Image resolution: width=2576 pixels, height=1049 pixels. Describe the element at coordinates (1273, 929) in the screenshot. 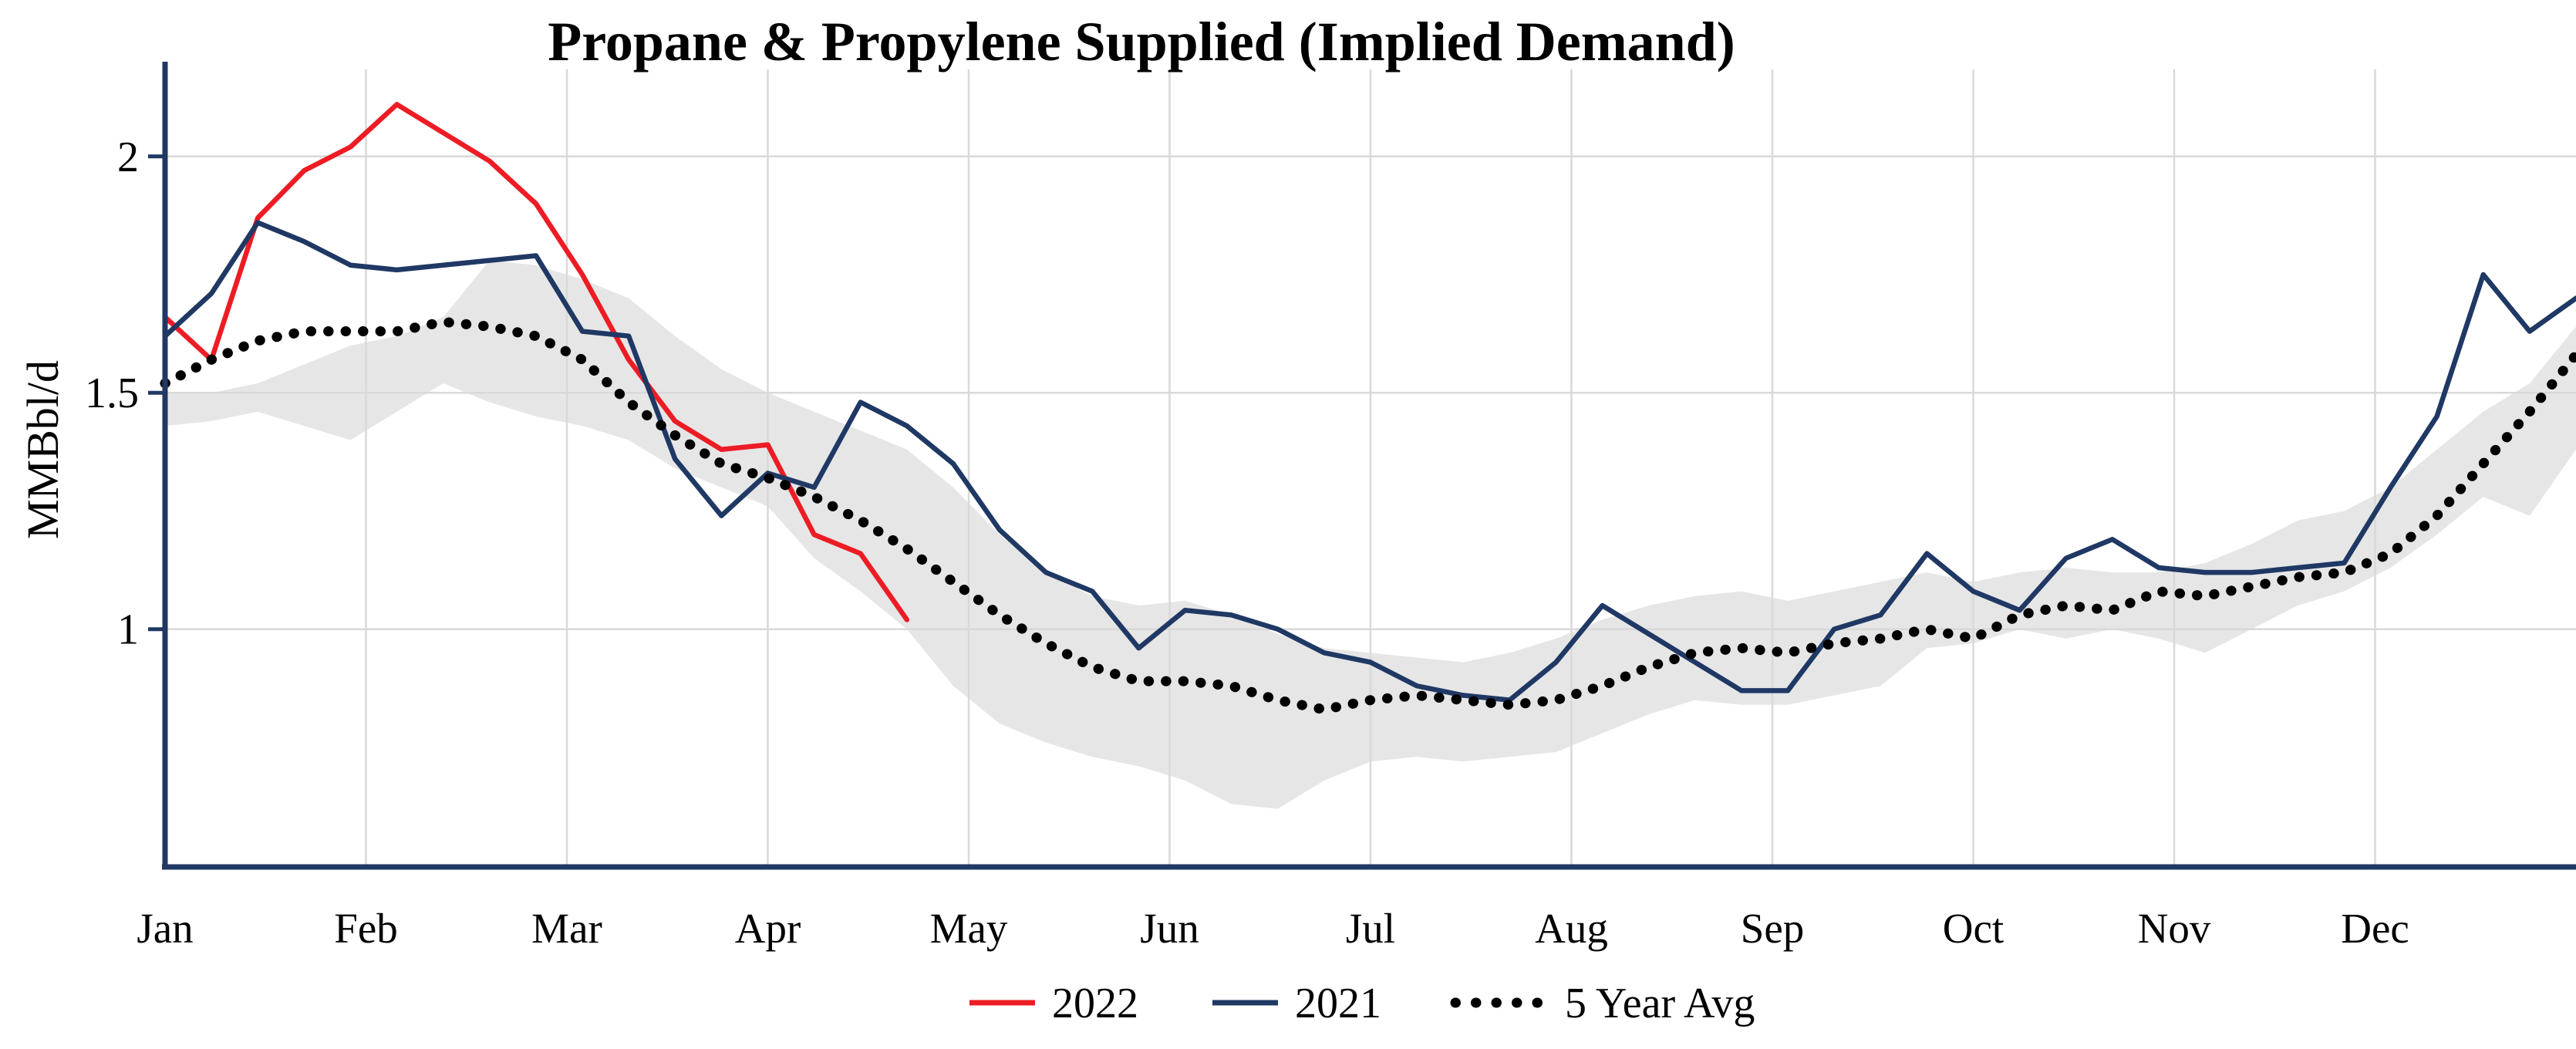

I see `x-axis-labels: Jan Feb Mar Apr May Jun Jul Aug Sep Oct Nov Dec` at that location.